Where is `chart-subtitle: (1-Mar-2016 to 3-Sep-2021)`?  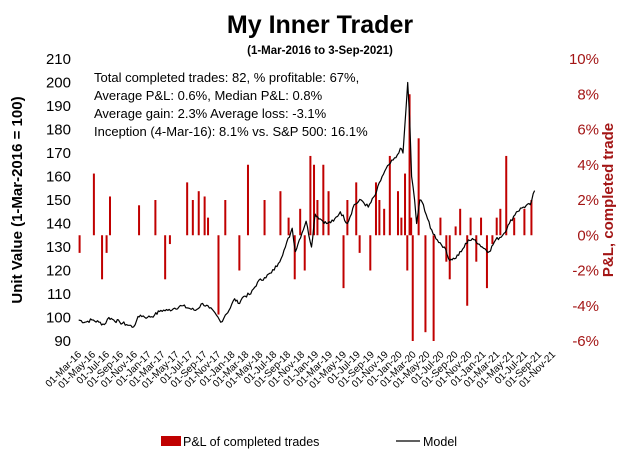 chart-subtitle: (1-Mar-2016 to 3-Sep-2021) is located at coordinates (320, 51).